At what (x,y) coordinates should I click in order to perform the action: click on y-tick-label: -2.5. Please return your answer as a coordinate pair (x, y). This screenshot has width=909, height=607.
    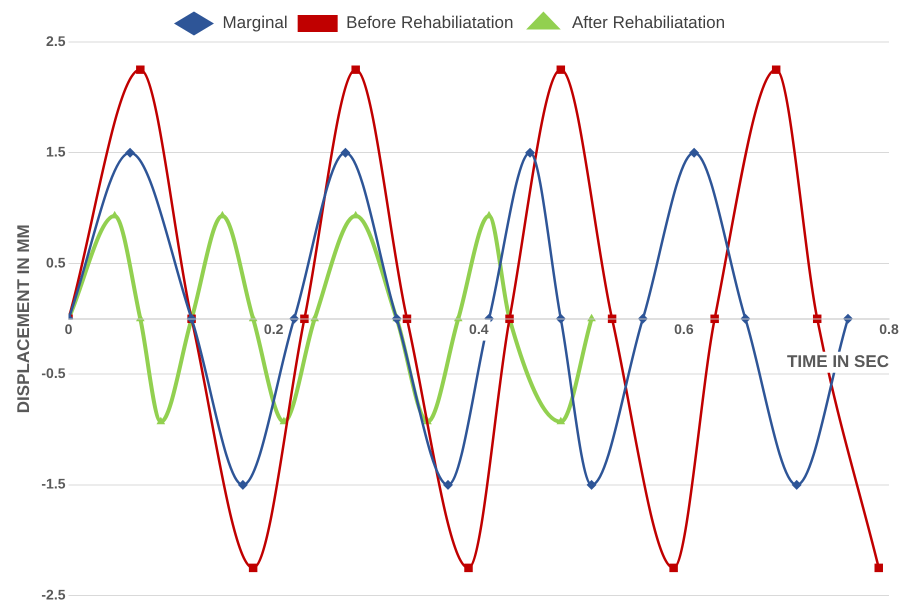
    Looking at the image, I should click on (53, 594).